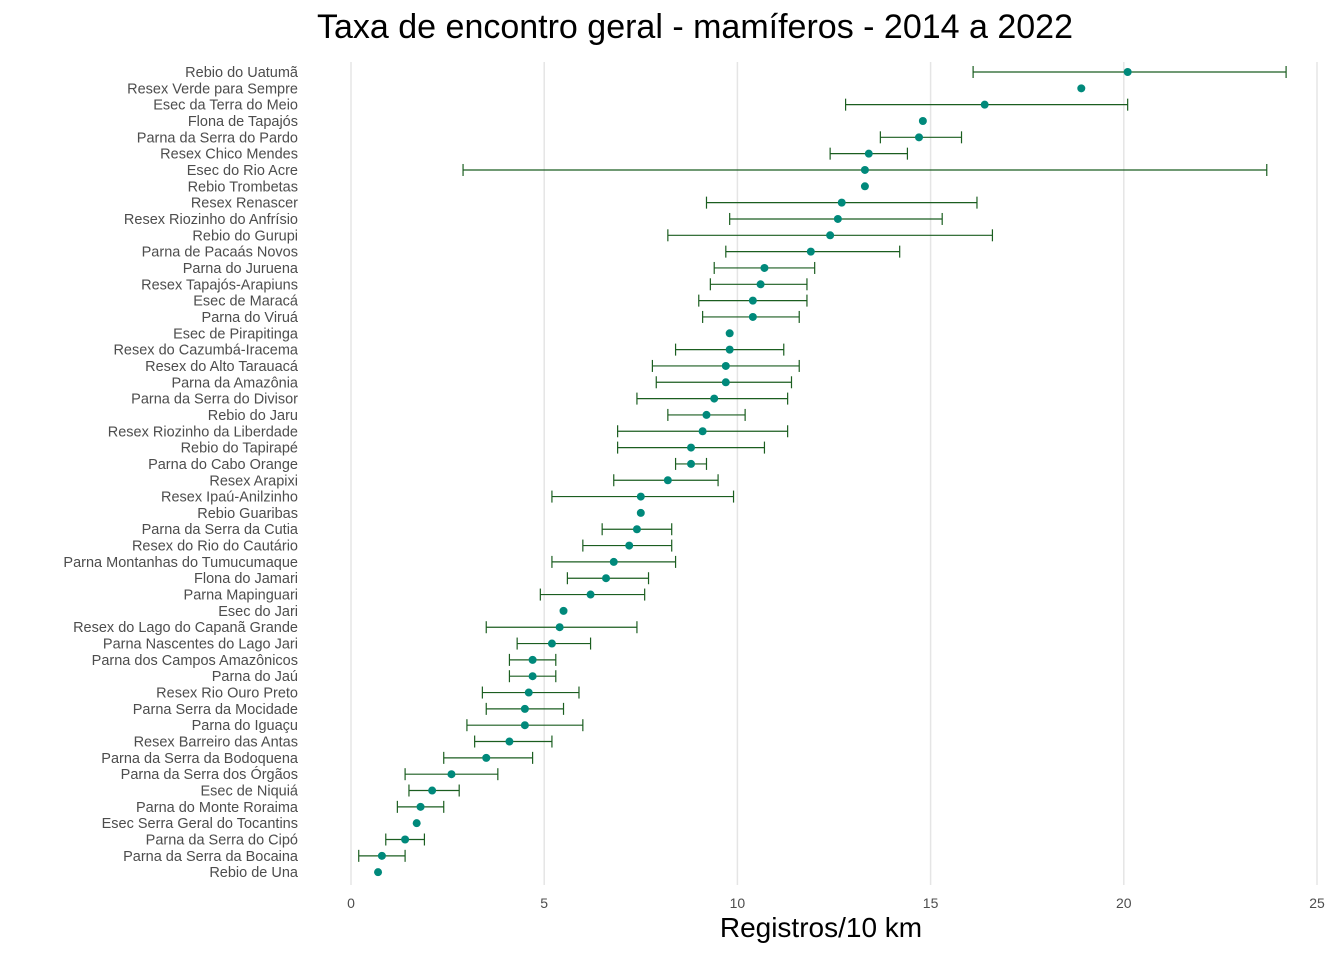 The width and height of the screenshot is (1344, 960). What do you see at coordinates (258, 612) in the screenshot?
I see `y-tick-label: Esec do Jari` at bounding box center [258, 612].